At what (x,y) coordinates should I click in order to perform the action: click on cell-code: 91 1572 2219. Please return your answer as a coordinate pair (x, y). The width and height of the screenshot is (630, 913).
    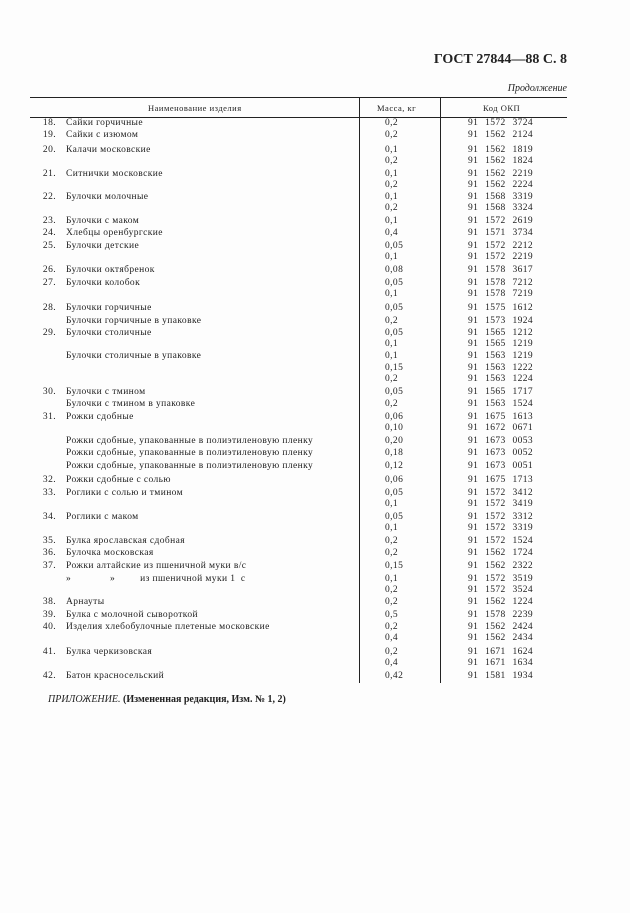
    Looking at the image, I should click on (501, 257).